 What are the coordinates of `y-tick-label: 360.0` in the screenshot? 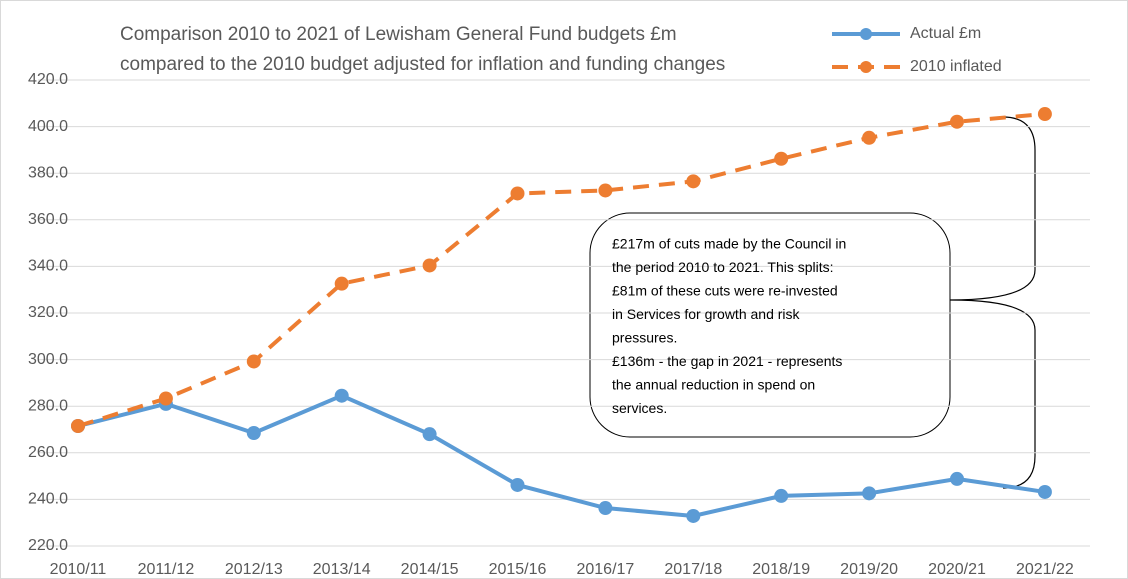 It's located at (48, 219).